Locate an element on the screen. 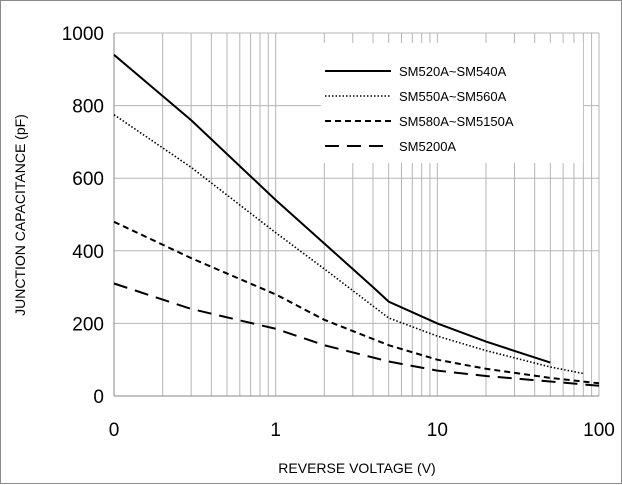 The image size is (622, 485). legend-label-3: SM580A~SM5150A is located at coordinates (456, 121).